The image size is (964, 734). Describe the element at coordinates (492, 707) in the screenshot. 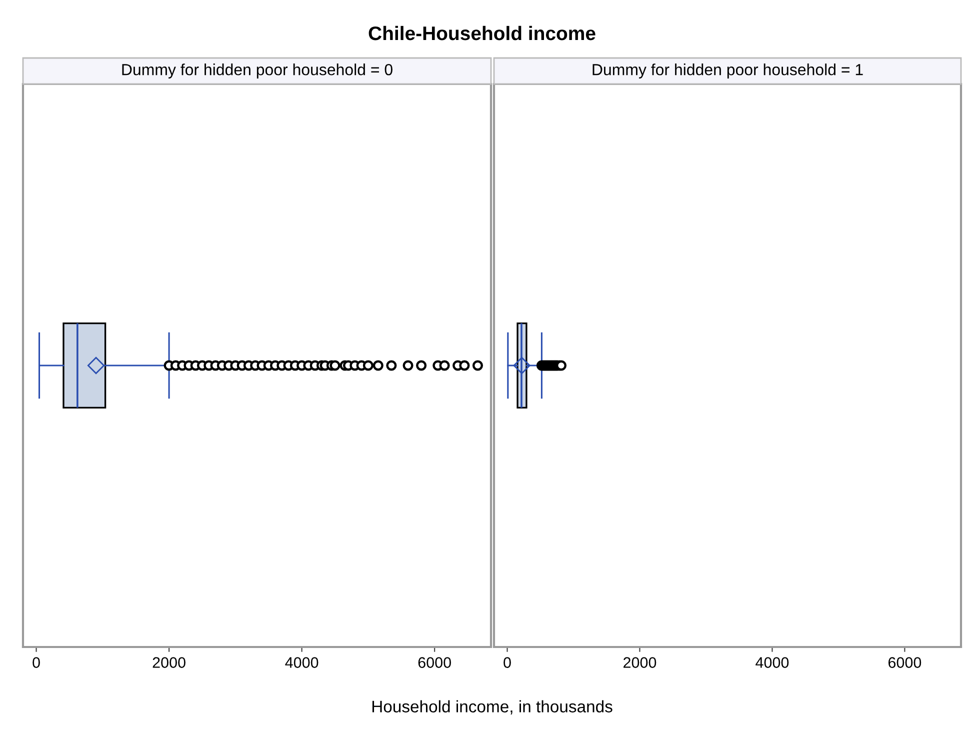

I see `x-axis-title: Household income, in thousands` at that location.